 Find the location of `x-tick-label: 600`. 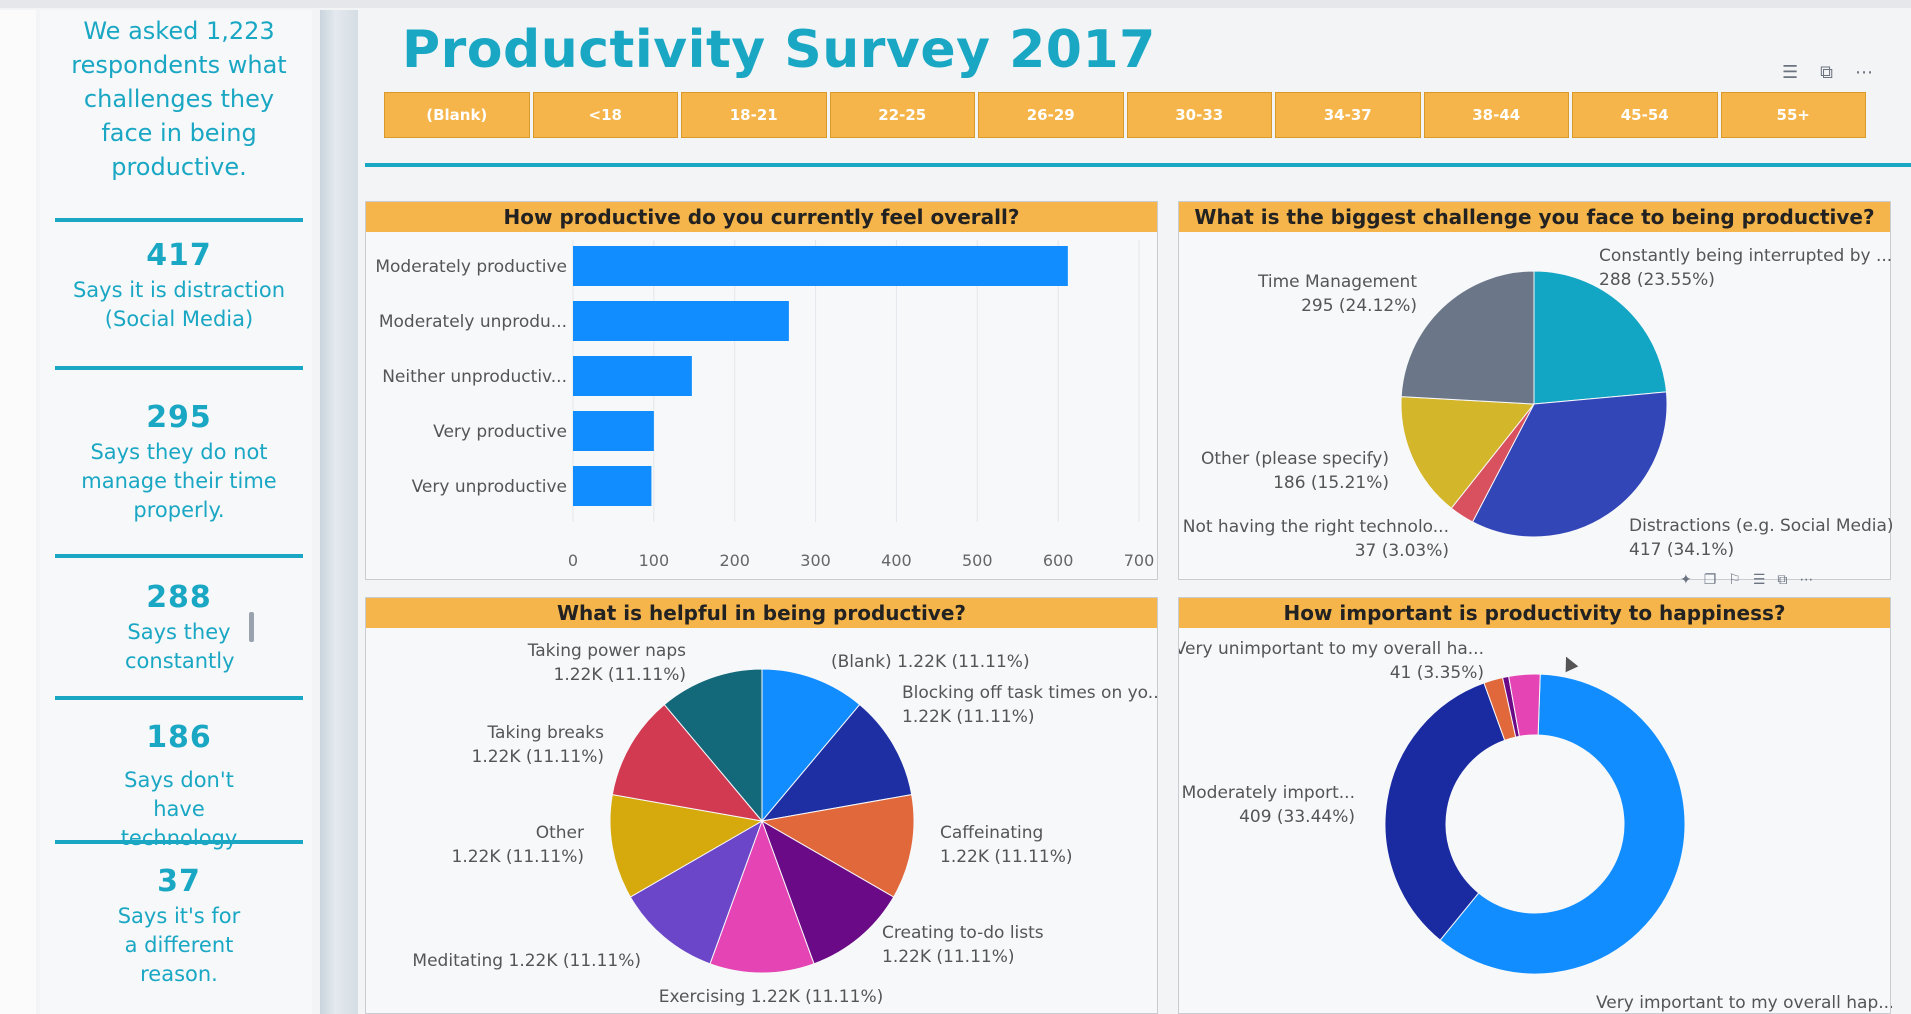

x-tick-label: 600 is located at coordinates (1058, 560).